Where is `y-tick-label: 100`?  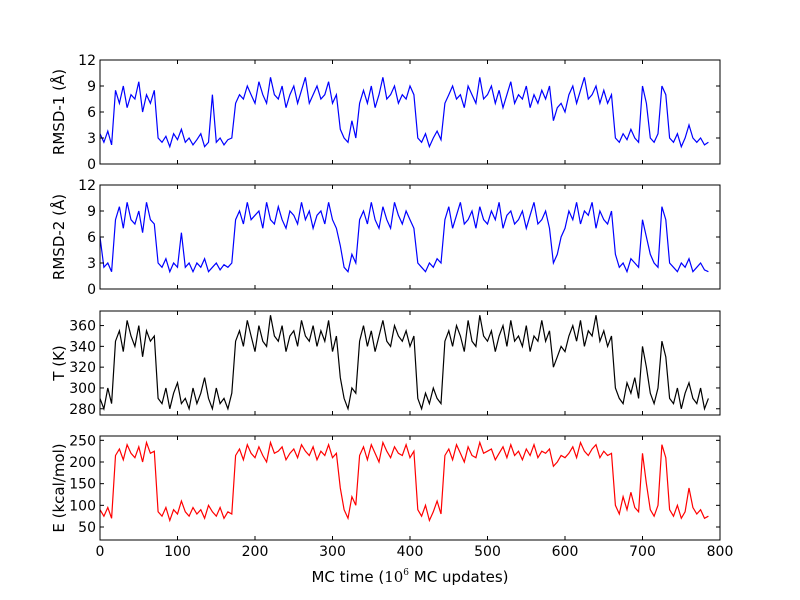
y-tick-label: 100 is located at coordinates (82, 506).